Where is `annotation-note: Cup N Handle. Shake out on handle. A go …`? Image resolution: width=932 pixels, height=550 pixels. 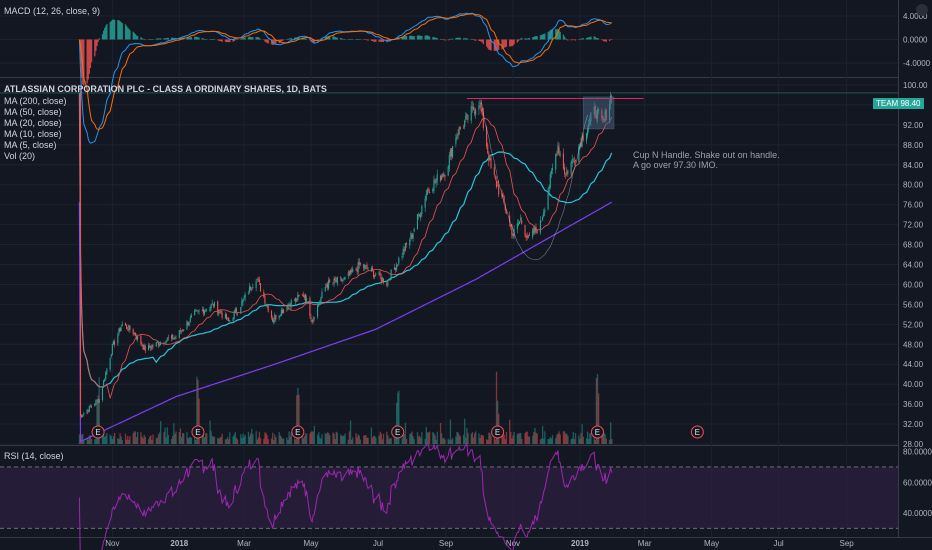 annotation-note: Cup N Handle. Shake out on handle. A go … is located at coordinates (706, 160).